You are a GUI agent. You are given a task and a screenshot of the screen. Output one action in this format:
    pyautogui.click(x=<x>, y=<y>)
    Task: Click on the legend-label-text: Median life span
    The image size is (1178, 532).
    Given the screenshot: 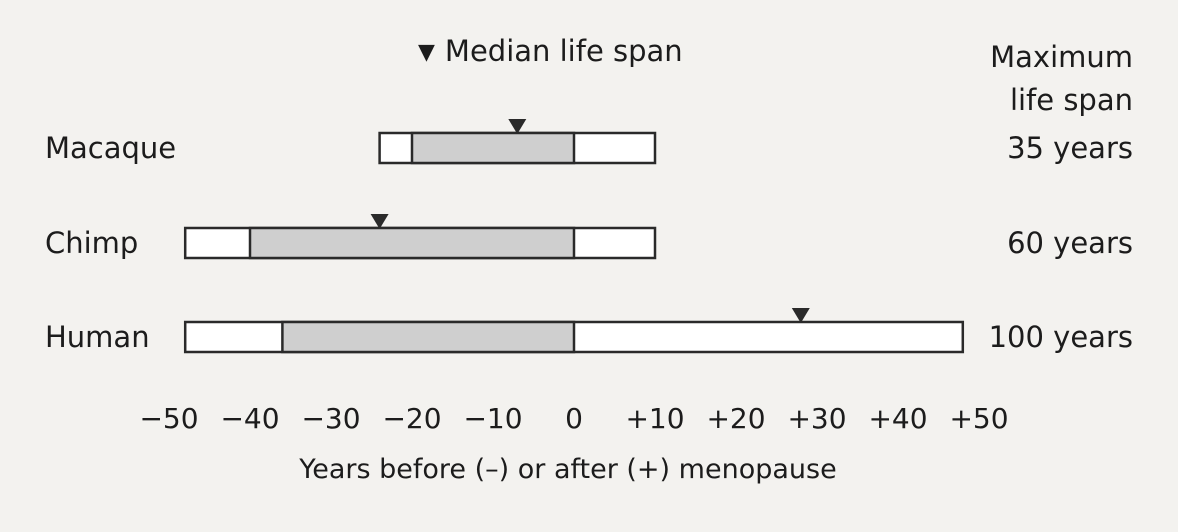 What is the action you would take?
    pyautogui.click(x=564, y=51)
    